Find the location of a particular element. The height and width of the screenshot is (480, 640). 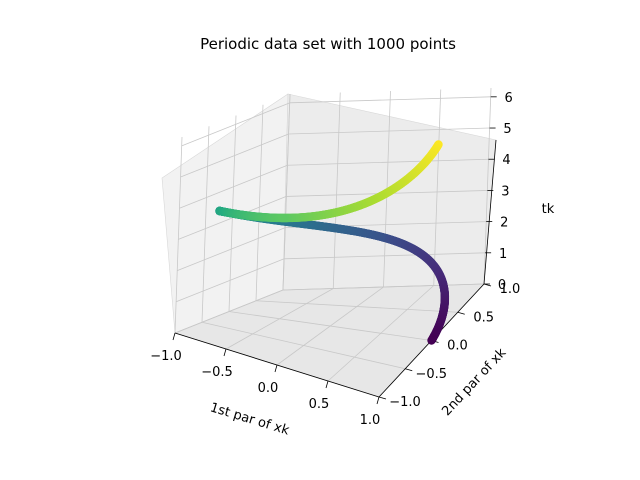

z-axis-label: tk is located at coordinates (548, 209).